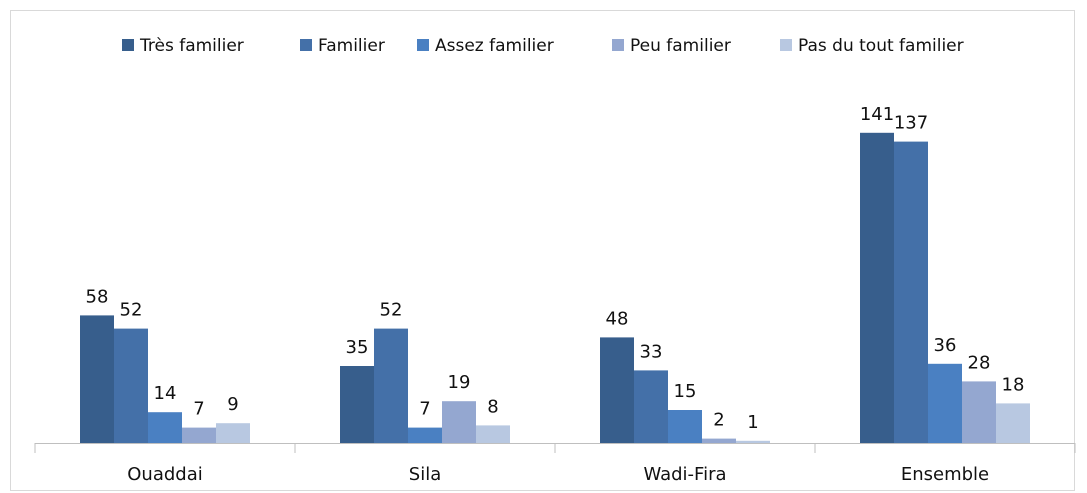 The width and height of the screenshot is (1087, 493). Describe the element at coordinates (752, 422) in the screenshot. I see `data-label: 1` at that location.